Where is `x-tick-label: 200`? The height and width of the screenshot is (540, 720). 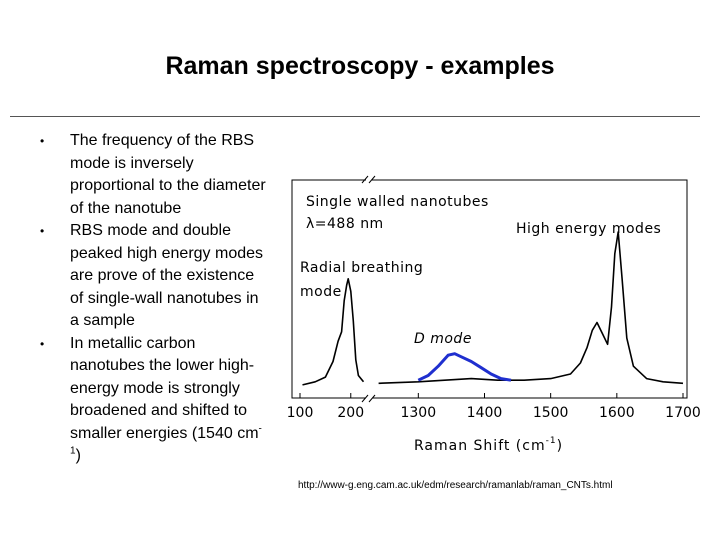 x-tick-label: 200 is located at coordinates (350, 413).